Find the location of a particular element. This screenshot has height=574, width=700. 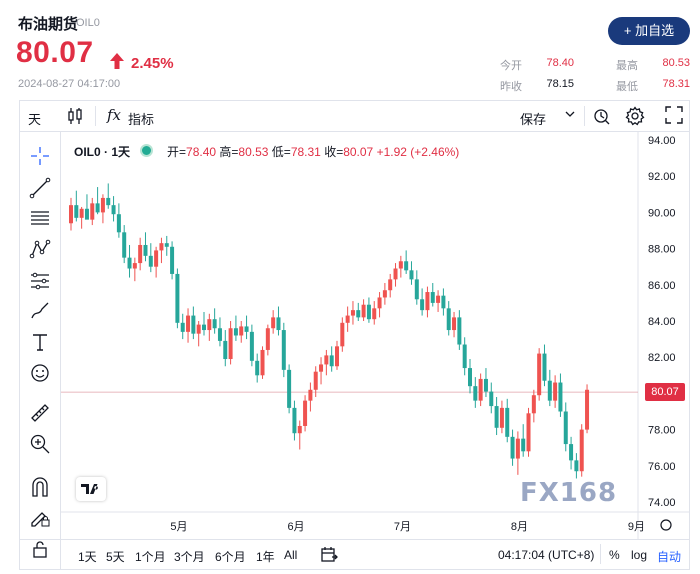

y-tick-label: 92.00 is located at coordinates (662, 177).